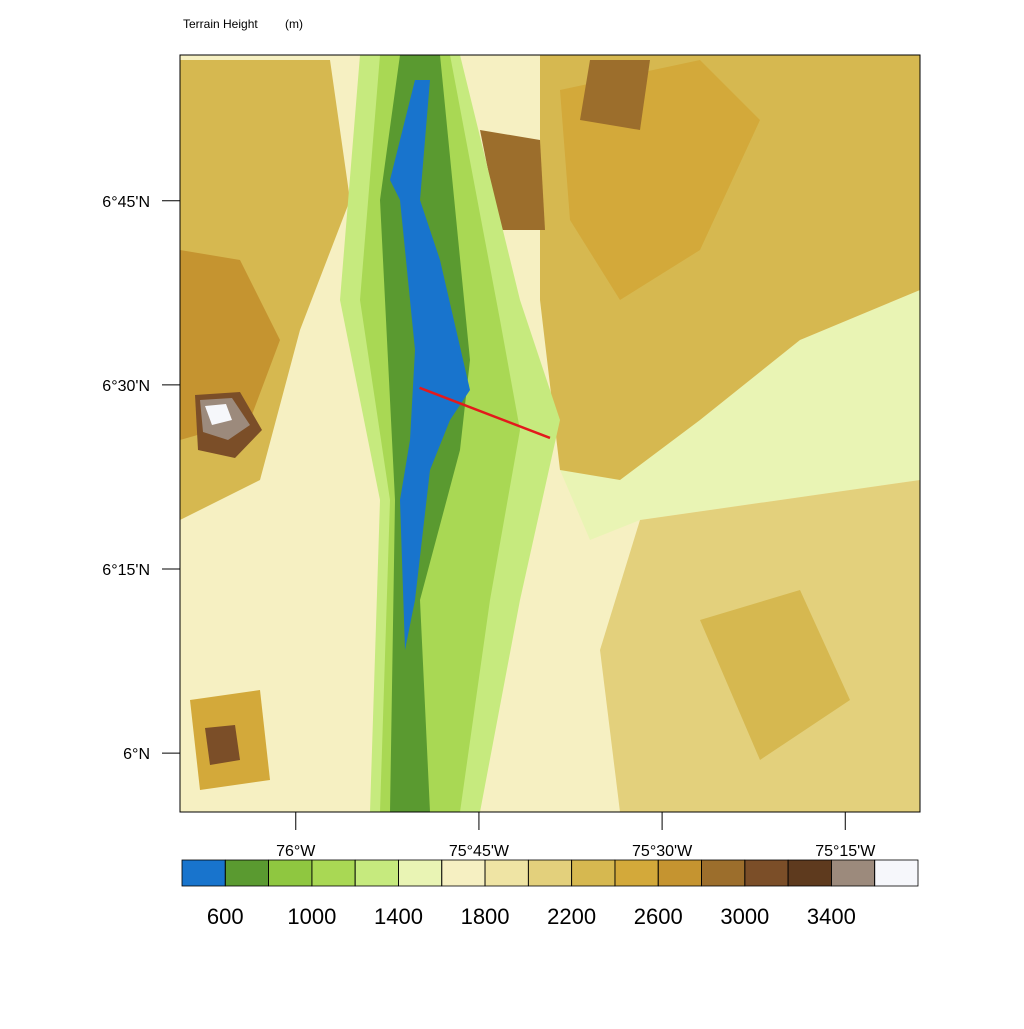 The height and width of the screenshot is (1029, 1024). I want to click on colorbar-label: 1000, so click(311, 916).